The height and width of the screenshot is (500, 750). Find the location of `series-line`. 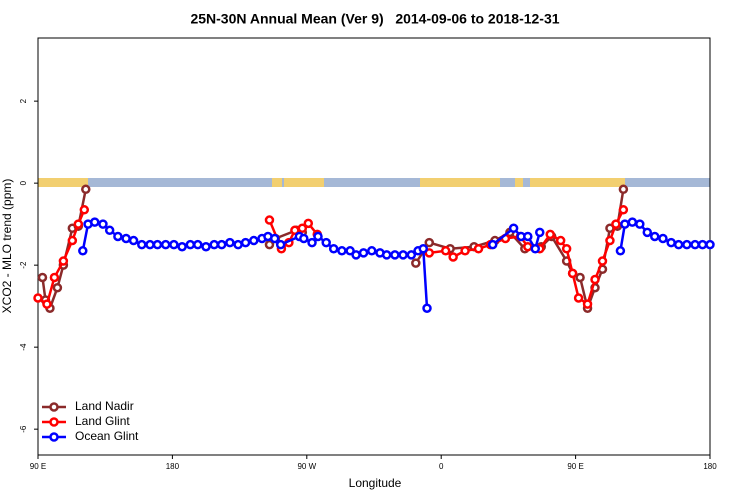

series-line is located at coordinates (395, 264).